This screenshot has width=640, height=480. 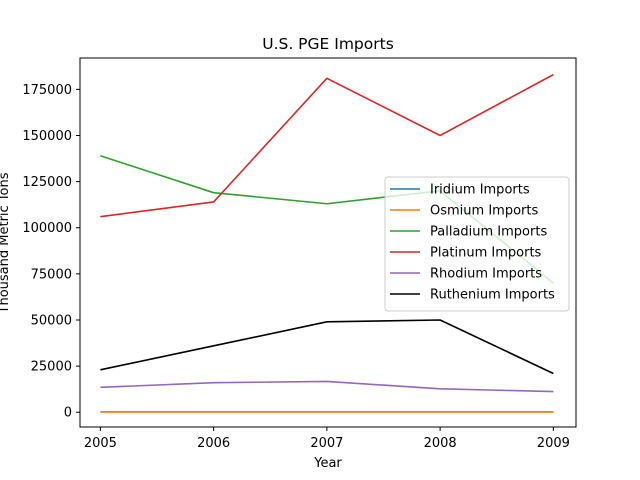 What do you see at coordinates (47, 182) in the screenshot?
I see `y-tick-label: 125000` at bounding box center [47, 182].